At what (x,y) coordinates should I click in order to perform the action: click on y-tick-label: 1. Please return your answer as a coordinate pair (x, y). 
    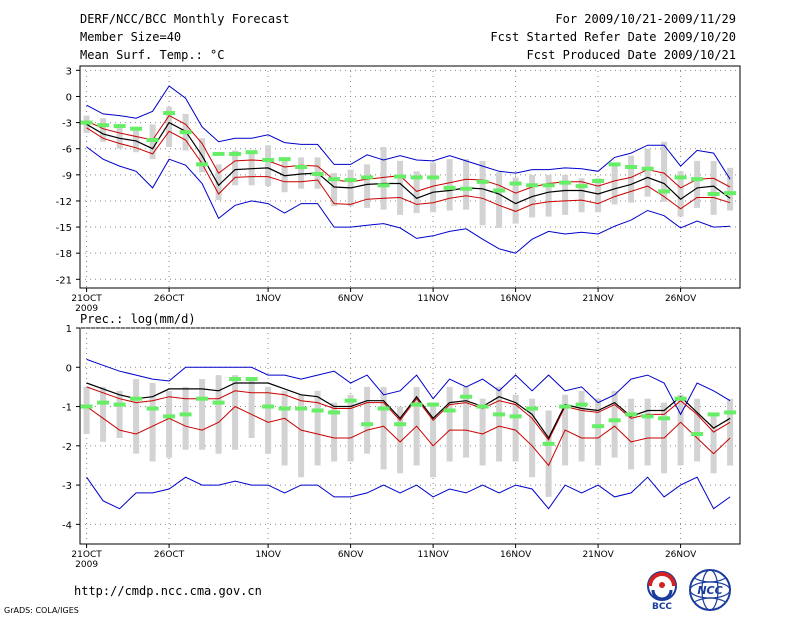
    Looking at the image, I should click on (69, 329).